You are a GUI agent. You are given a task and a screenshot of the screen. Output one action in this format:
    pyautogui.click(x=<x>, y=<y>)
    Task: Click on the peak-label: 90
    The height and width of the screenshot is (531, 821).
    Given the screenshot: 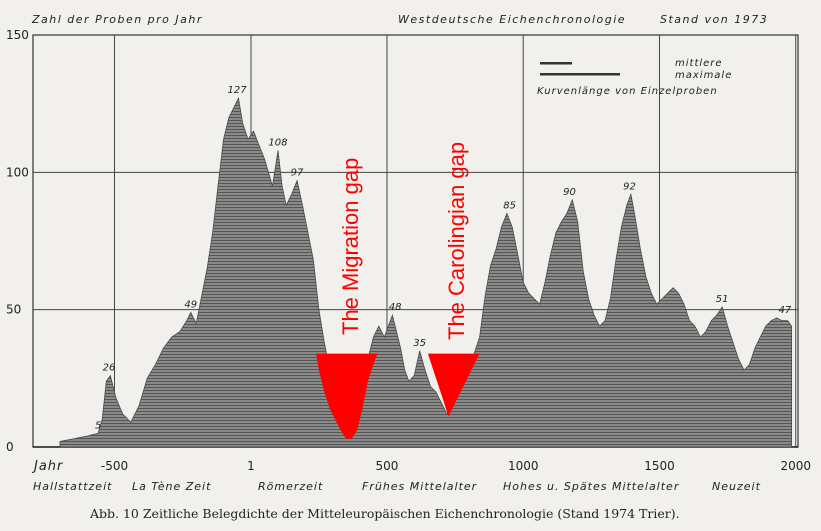 What is the action you would take?
    pyautogui.click(x=569, y=192)
    